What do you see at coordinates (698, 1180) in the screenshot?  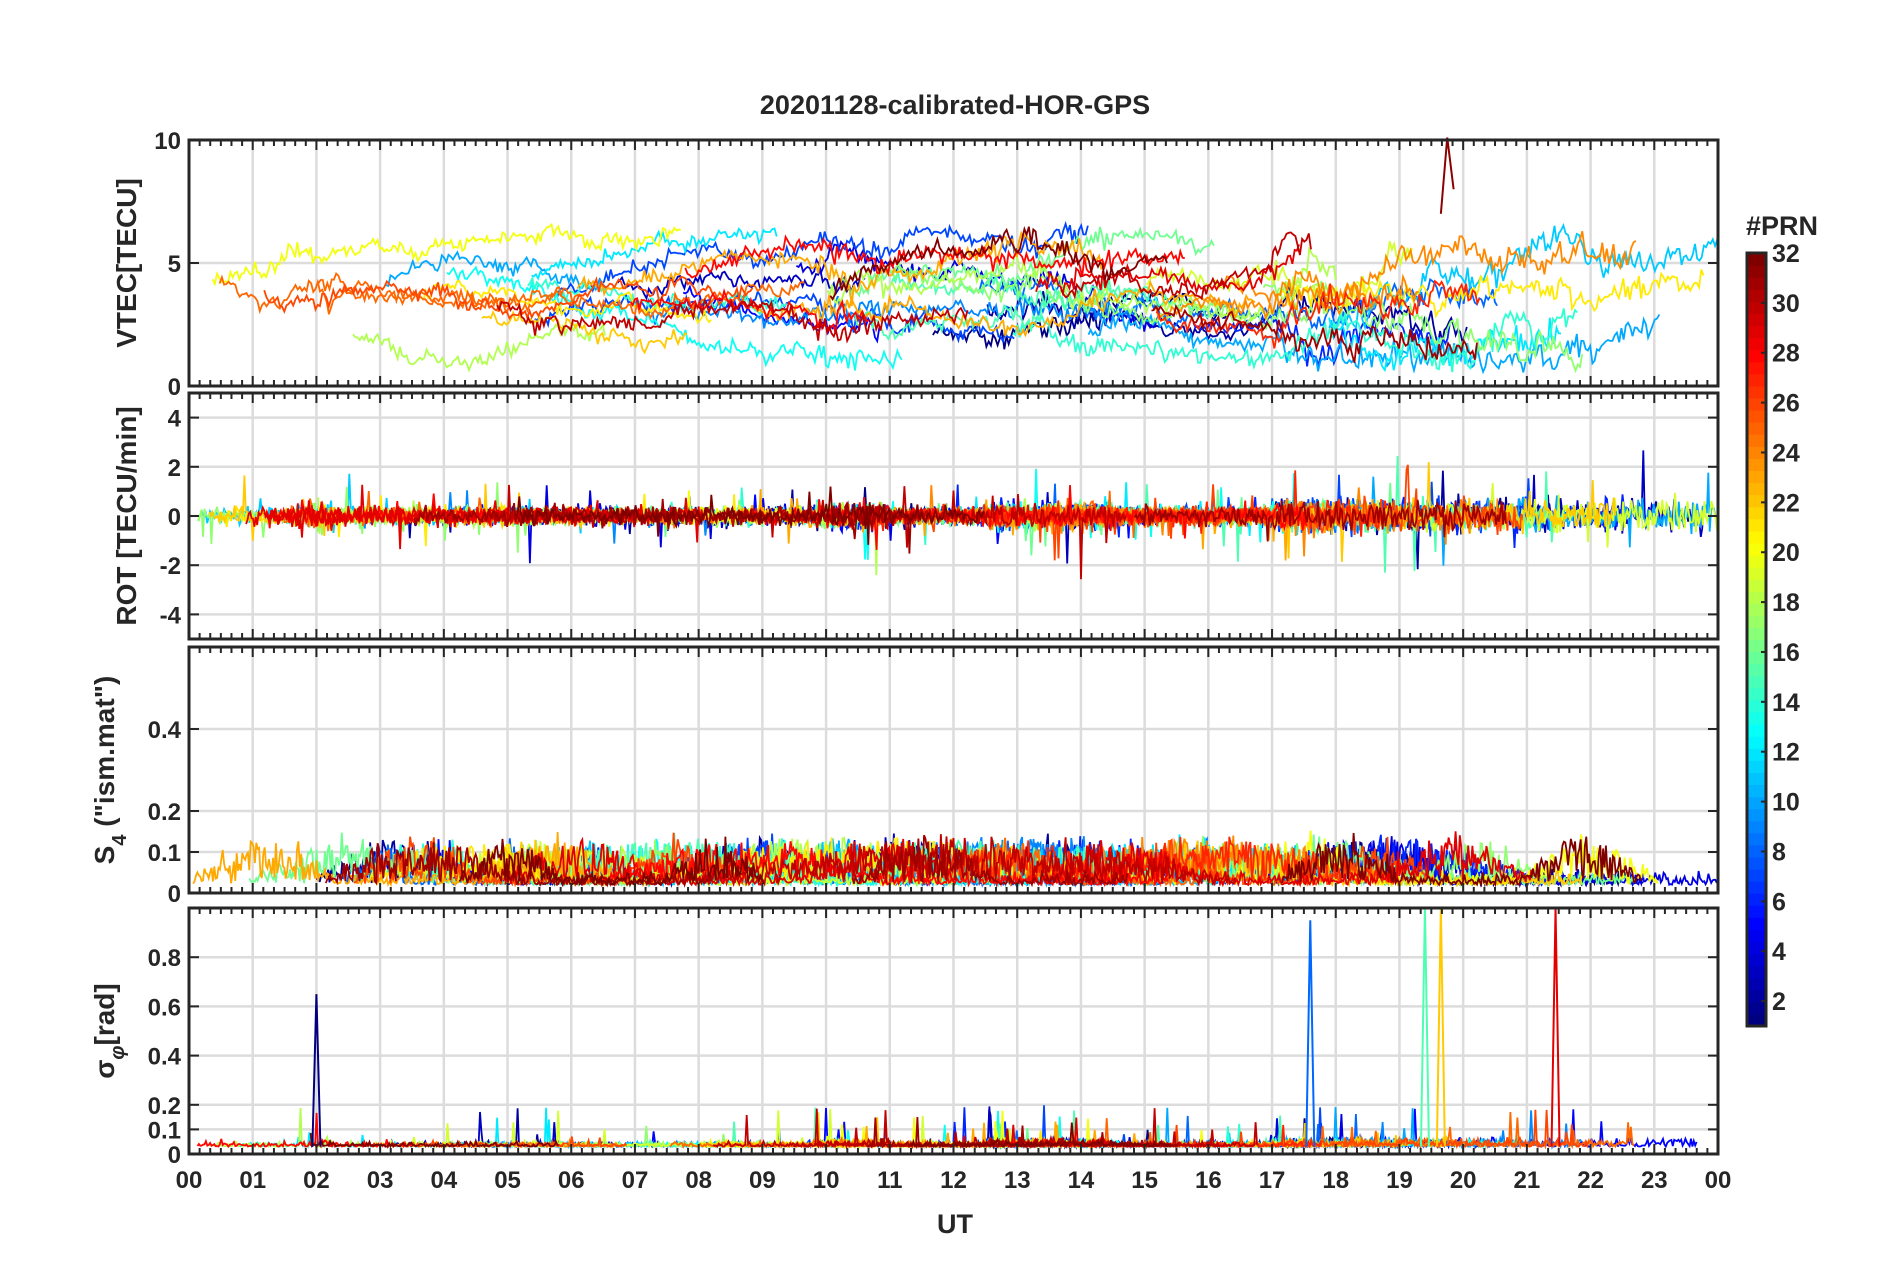 I see `x-tick-label: 08` at bounding box center [698, 1180].